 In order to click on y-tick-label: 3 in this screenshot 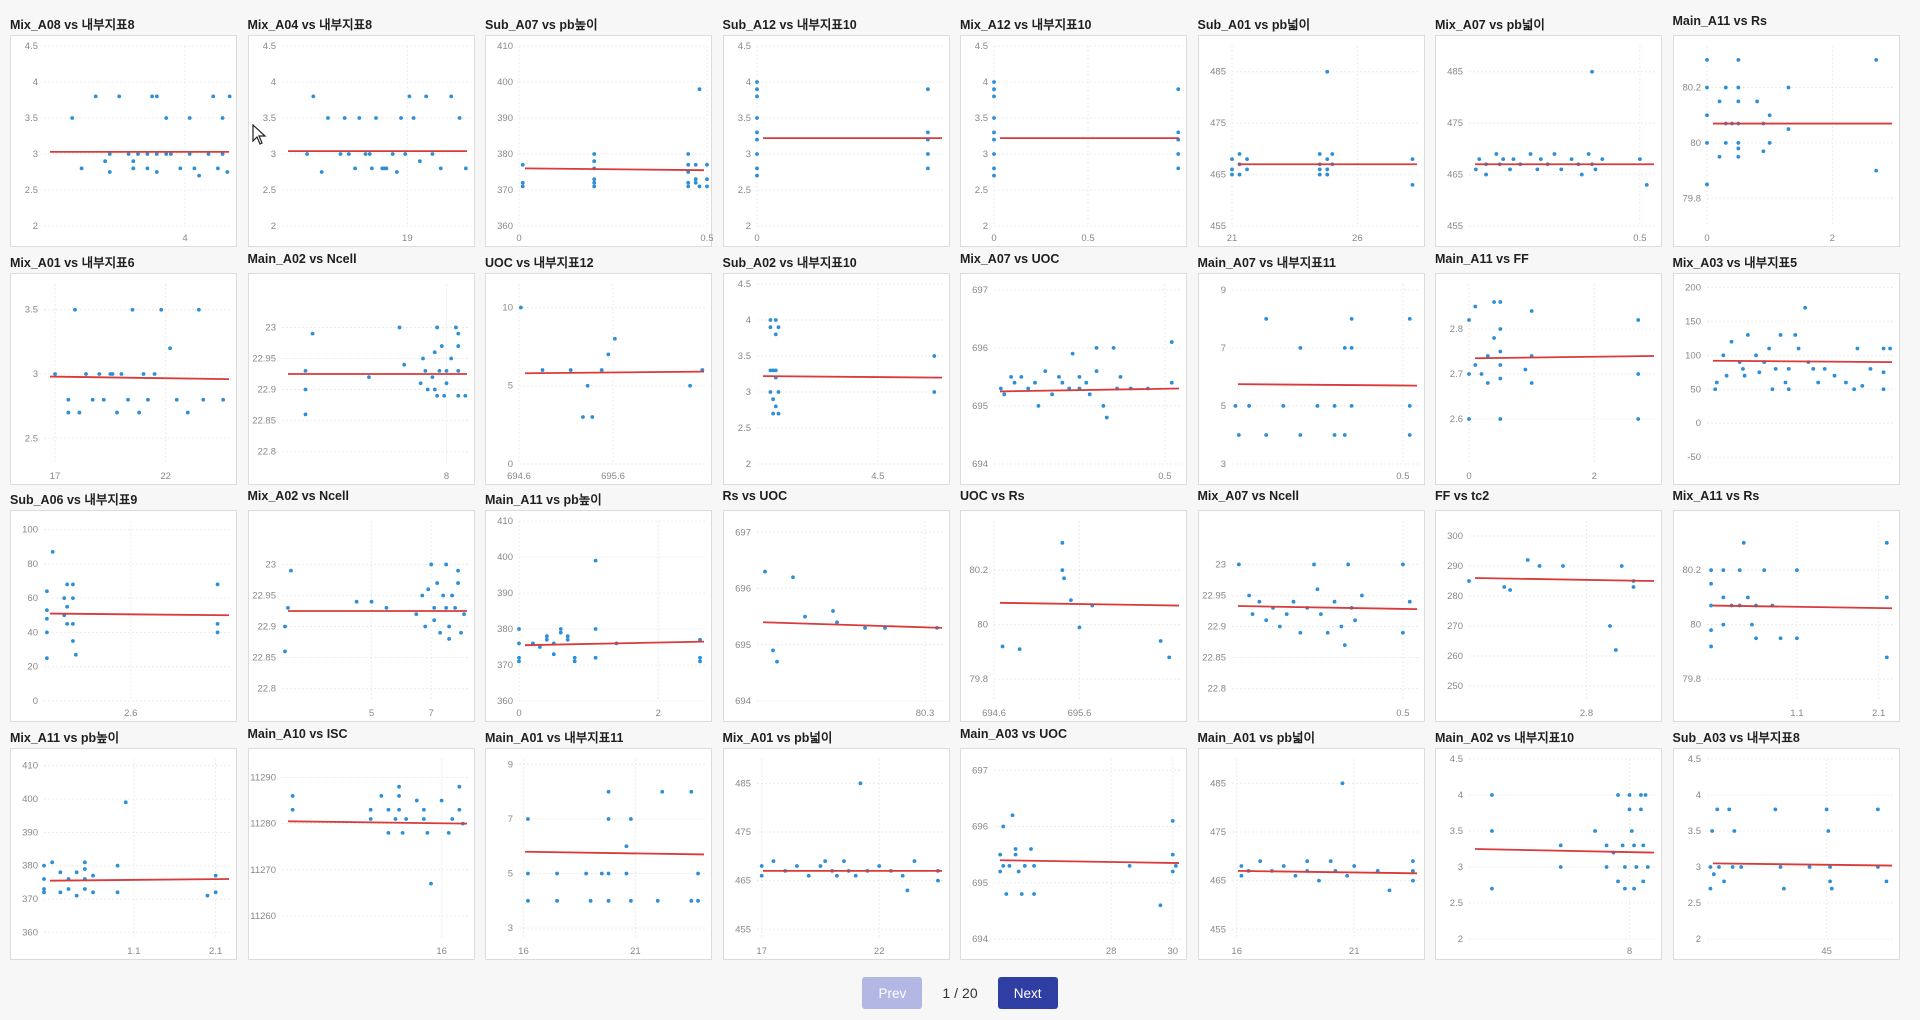, I will do `click(1222, 464)`.